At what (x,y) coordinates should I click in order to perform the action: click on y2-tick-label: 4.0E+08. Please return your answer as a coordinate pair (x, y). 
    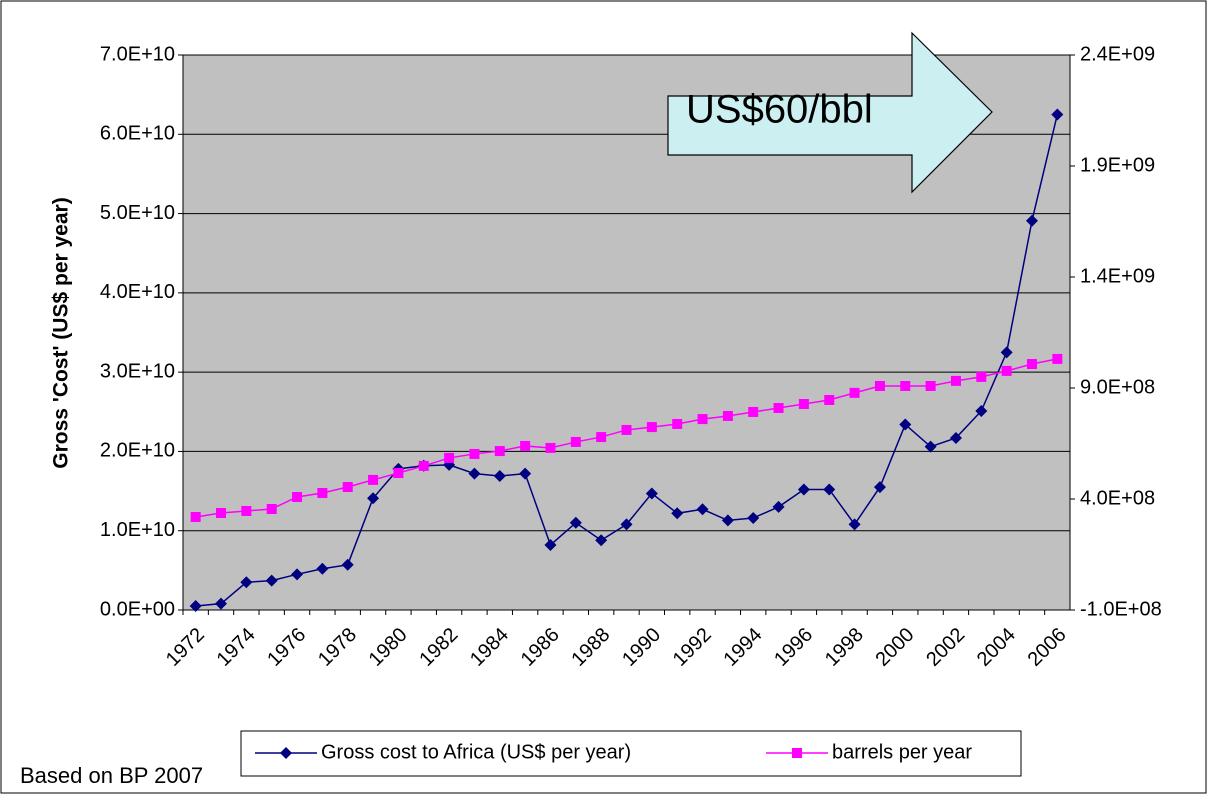
    Looking at the image, I should click on (1117, 498).